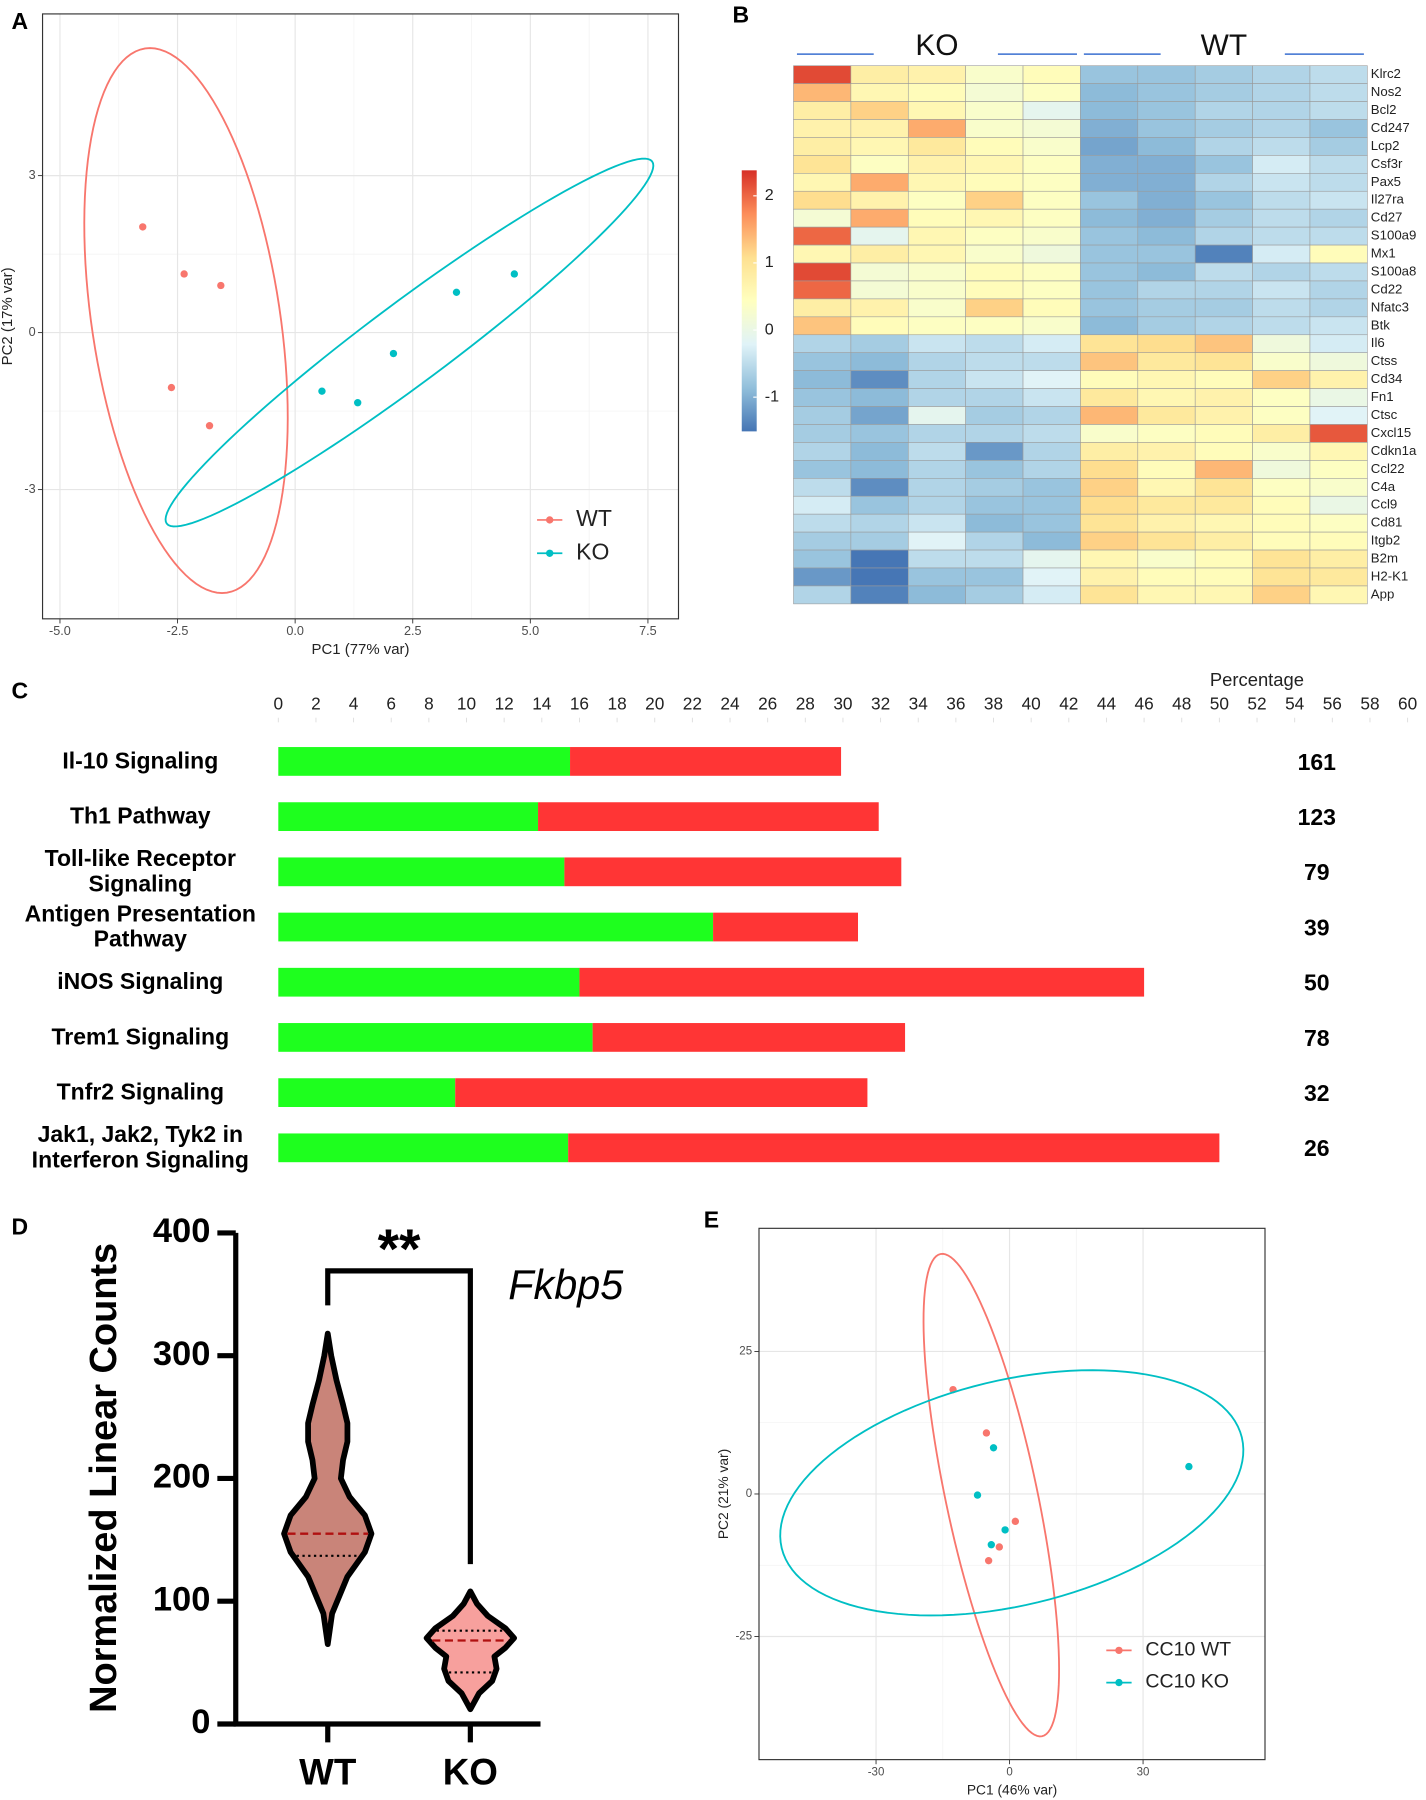 The image size is (1426, 1800). Describe the element at coordinates (1384, 360) in the screenshot. I see `row-label: Ctss` at that location.